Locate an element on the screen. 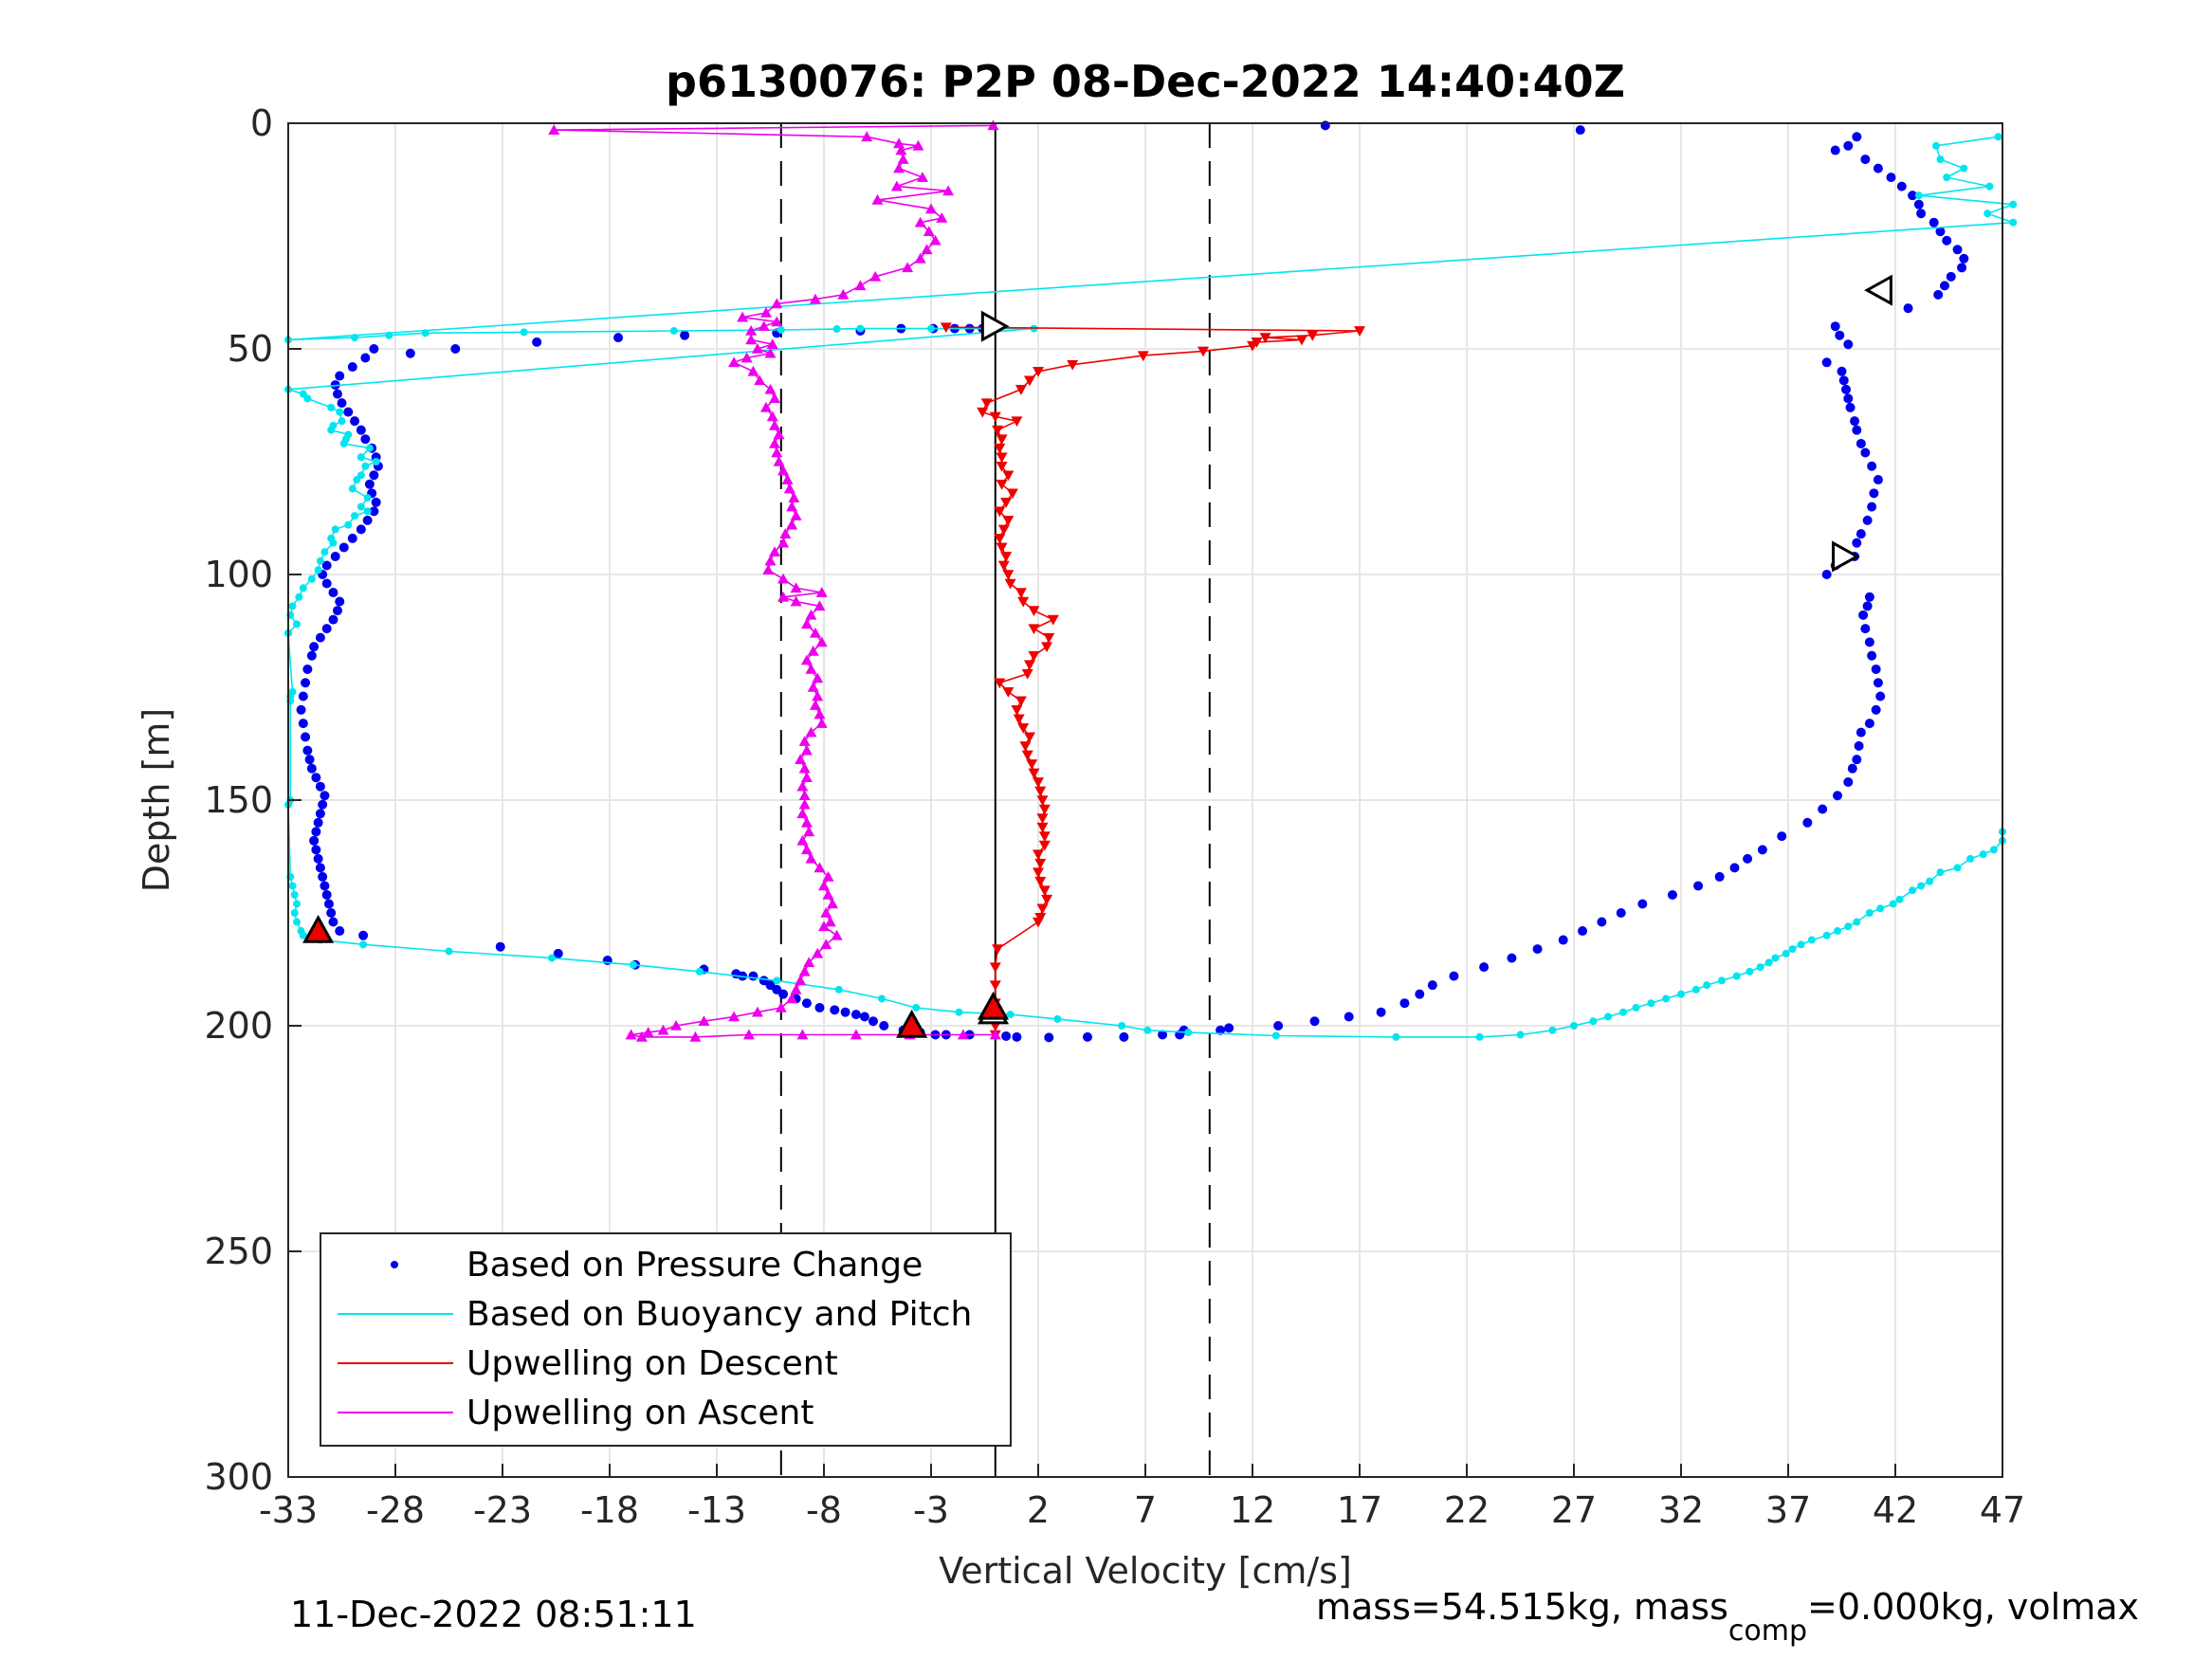  chart-title: p6130076: P2P 08-Dec-2022 14:40:40Z is located at coordinates (1145, 81).